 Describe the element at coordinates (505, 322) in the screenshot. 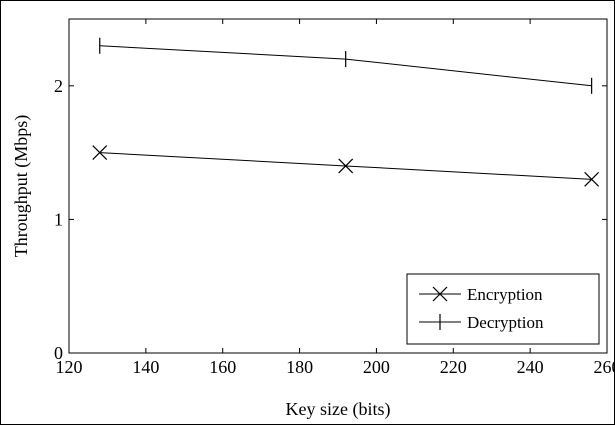

I see `legend-label-decryption: Decryption` at that location.